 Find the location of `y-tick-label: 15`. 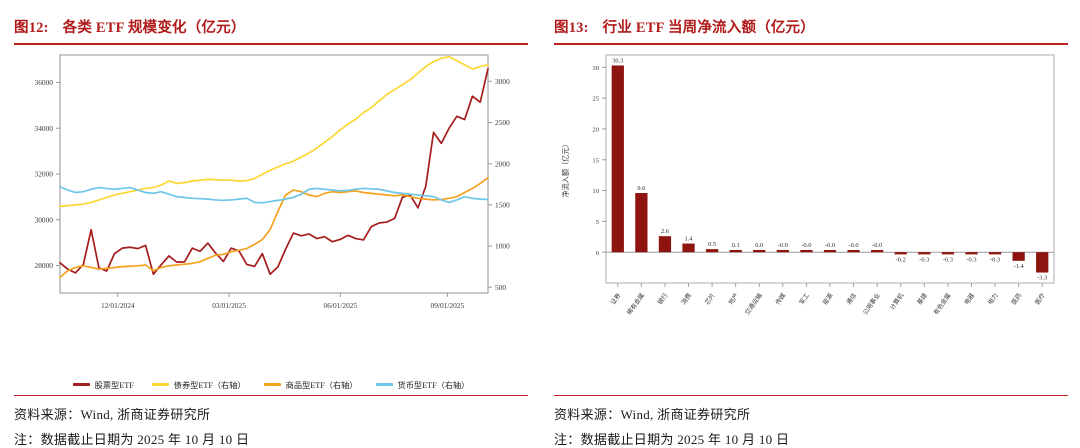

y-tick-label: 15 is located at coordinates (595, 160).